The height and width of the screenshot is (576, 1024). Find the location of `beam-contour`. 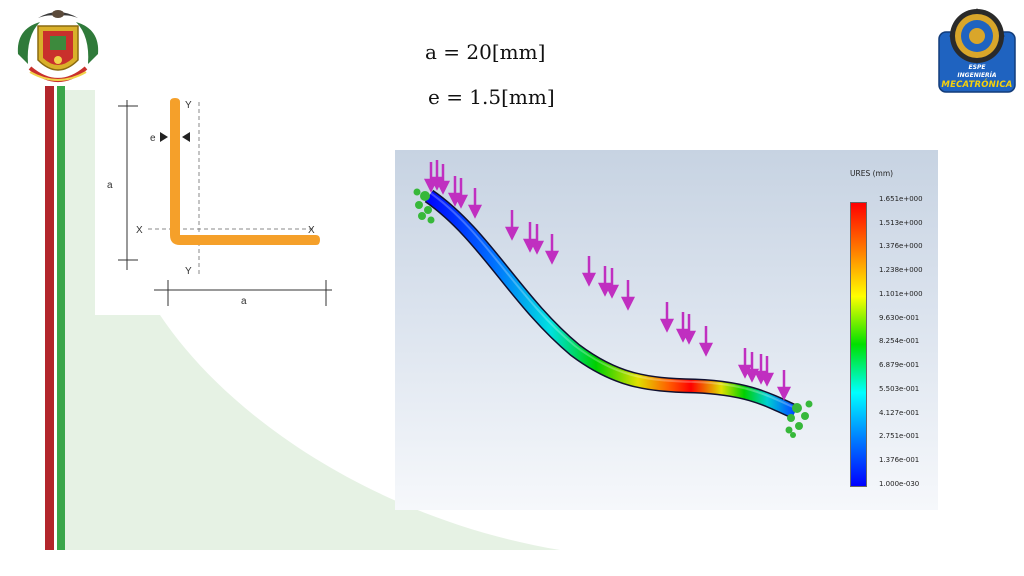

beam-contour is located at coordinates (611, 304).